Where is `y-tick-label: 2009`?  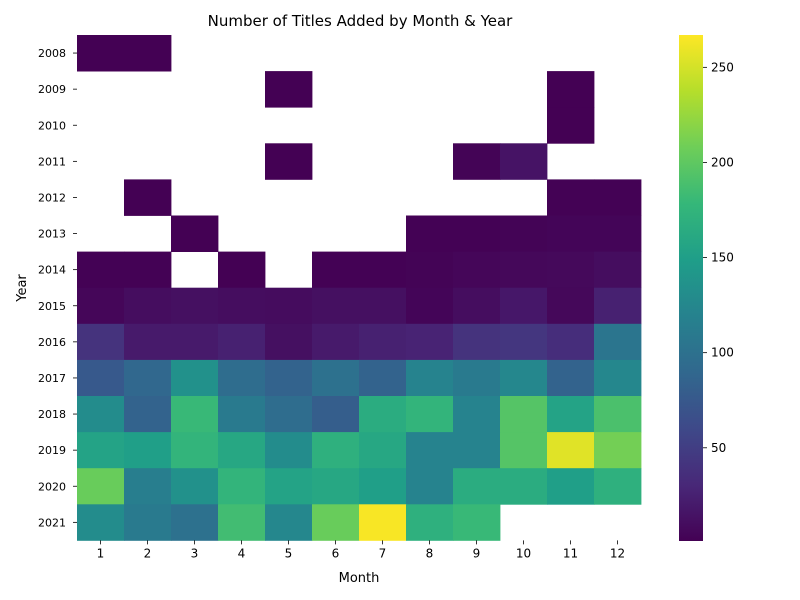 y-tick-label: 2009 is located at coordinates (52, 89).